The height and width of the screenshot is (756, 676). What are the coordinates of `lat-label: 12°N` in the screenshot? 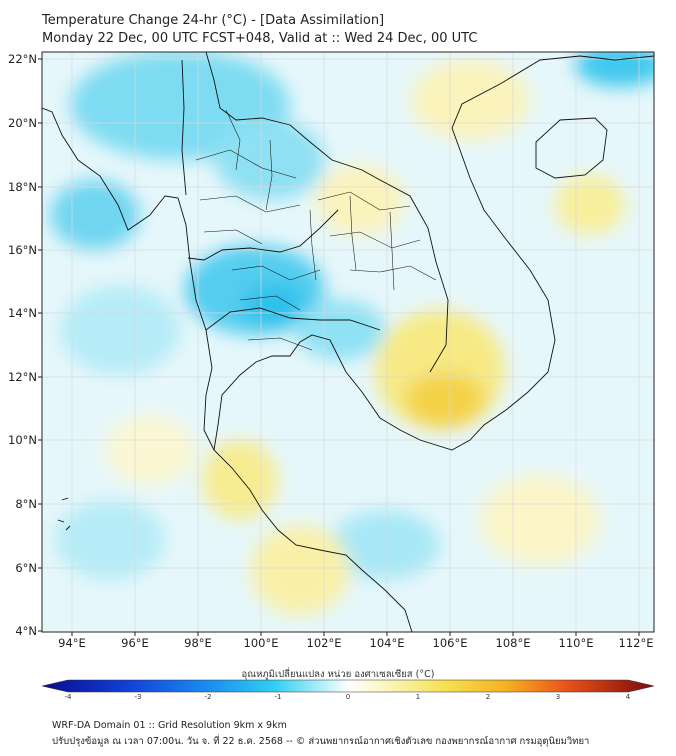 It's located at (22, 377).